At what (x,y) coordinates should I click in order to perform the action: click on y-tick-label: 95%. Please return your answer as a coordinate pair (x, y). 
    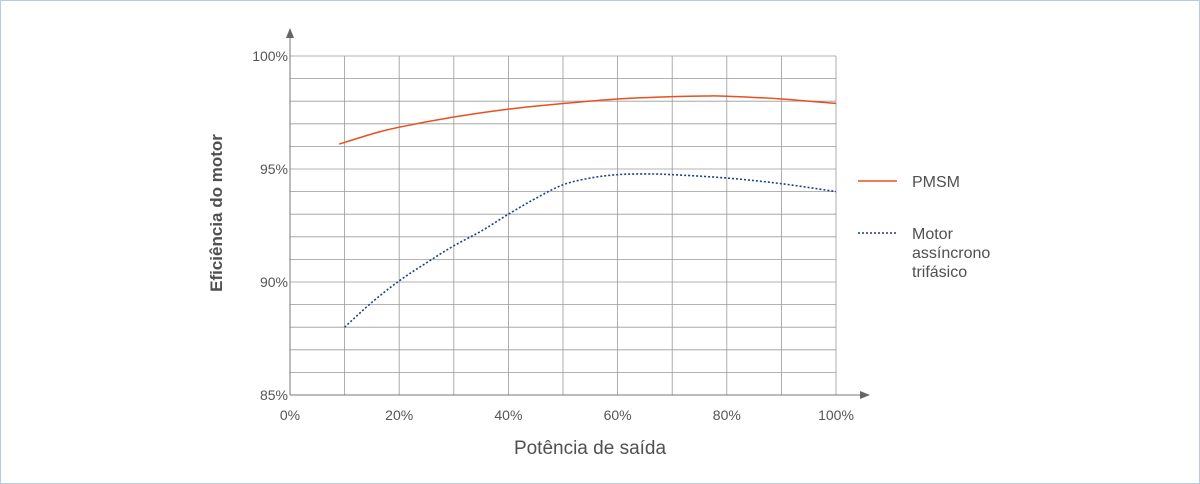
    Looking at the image, I should click on (274, 169).